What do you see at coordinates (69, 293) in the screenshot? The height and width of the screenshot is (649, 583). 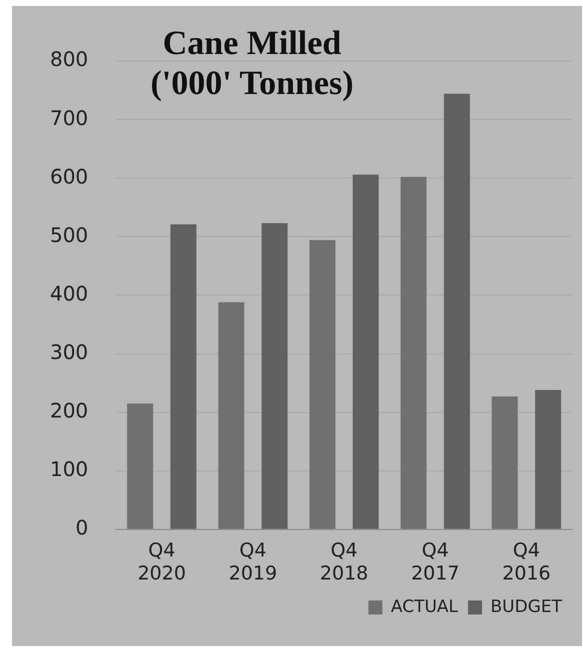 I see `y-tick-label: 400` at bounding box center [69, 293].